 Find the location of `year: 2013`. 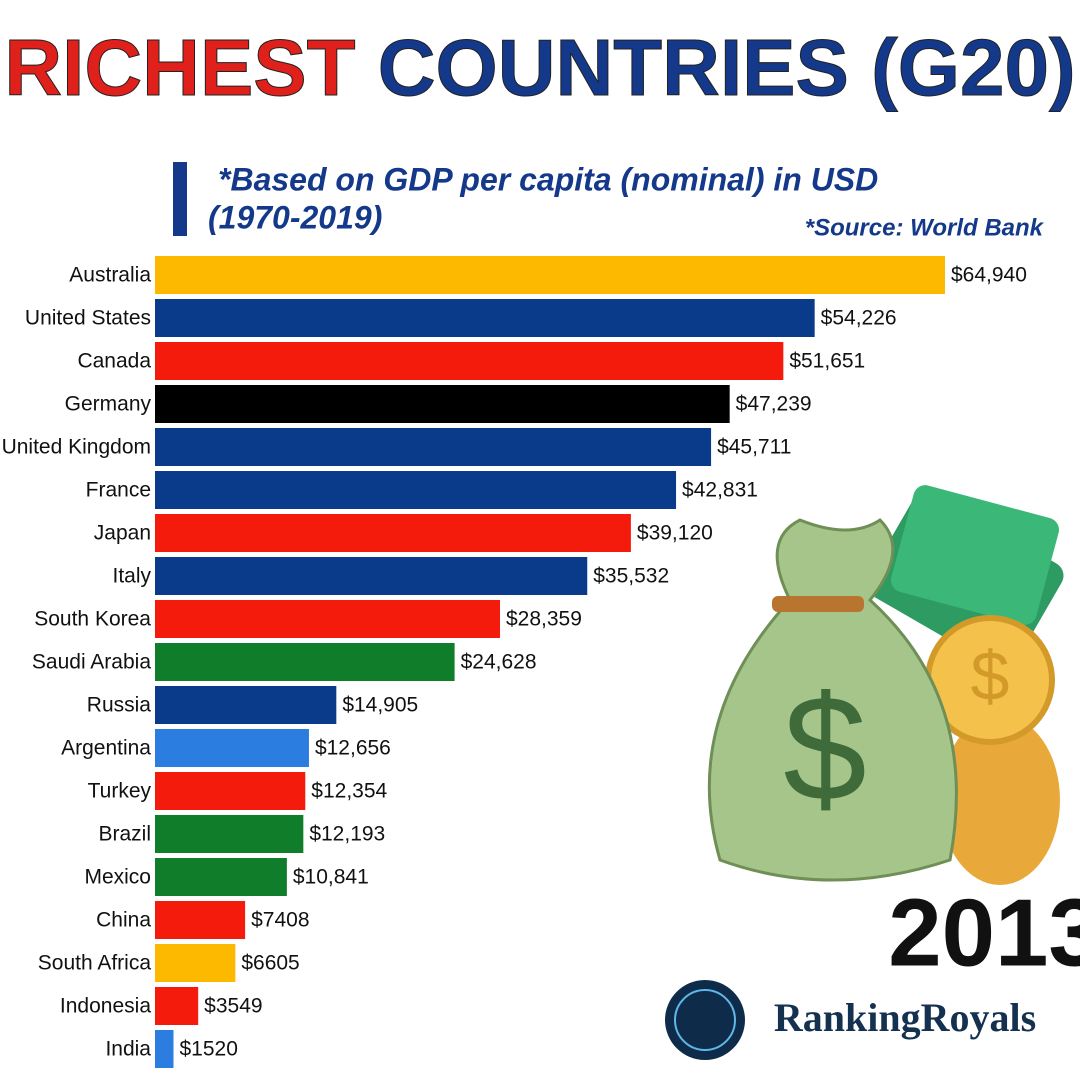

year: 2013 is located at coordinates (984, 932).